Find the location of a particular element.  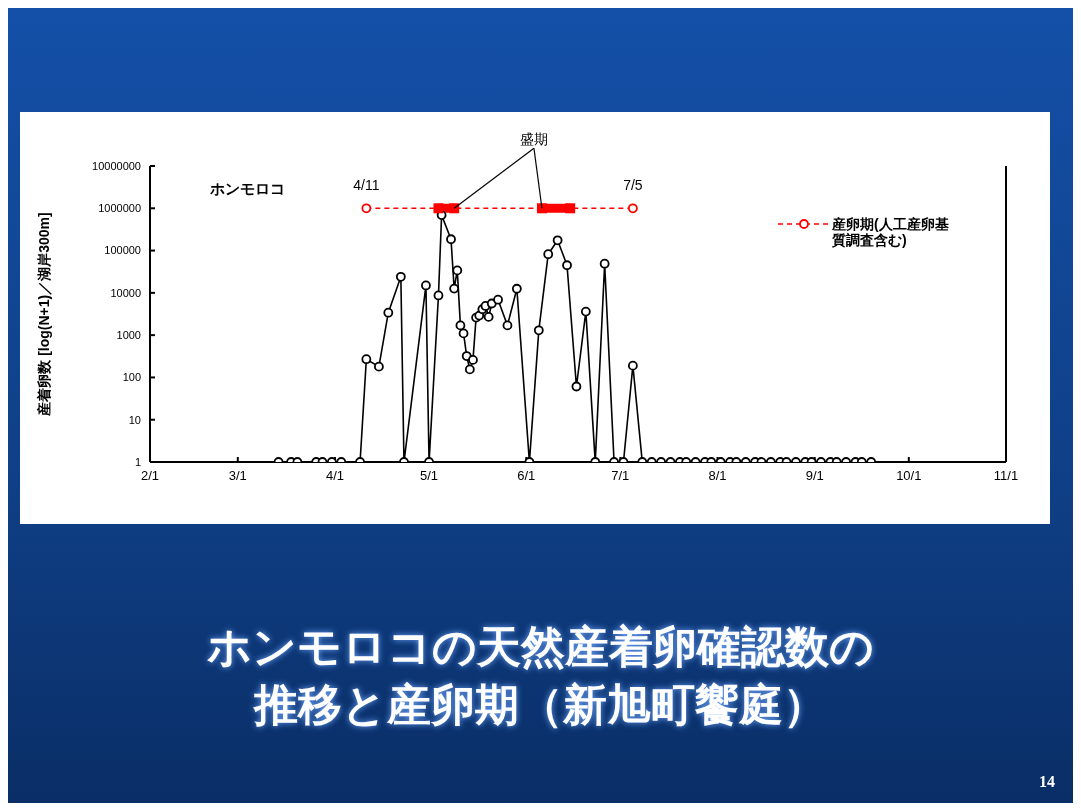

text: ホンモロコの天然産着卵確認数の推移と産卵期（新旭町饗庭） is located at coordinates (540, 676).